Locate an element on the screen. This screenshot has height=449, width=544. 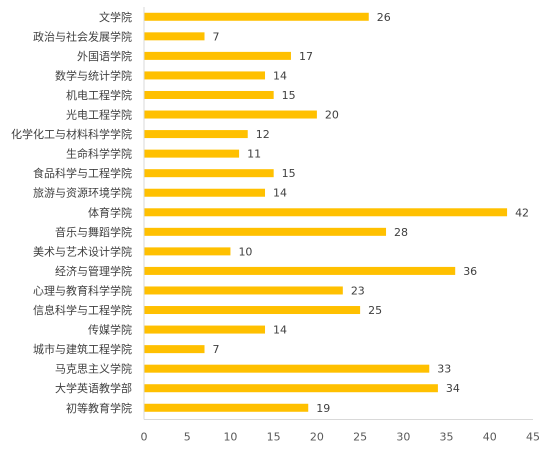
category-label: 心理与教育科学学院 is located at coordinates (82, 290).